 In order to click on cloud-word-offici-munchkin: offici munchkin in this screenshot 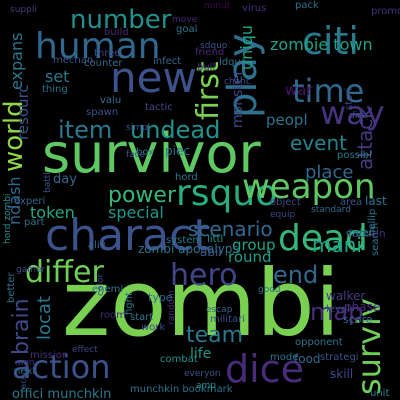, I will do `click(61, 393)`.